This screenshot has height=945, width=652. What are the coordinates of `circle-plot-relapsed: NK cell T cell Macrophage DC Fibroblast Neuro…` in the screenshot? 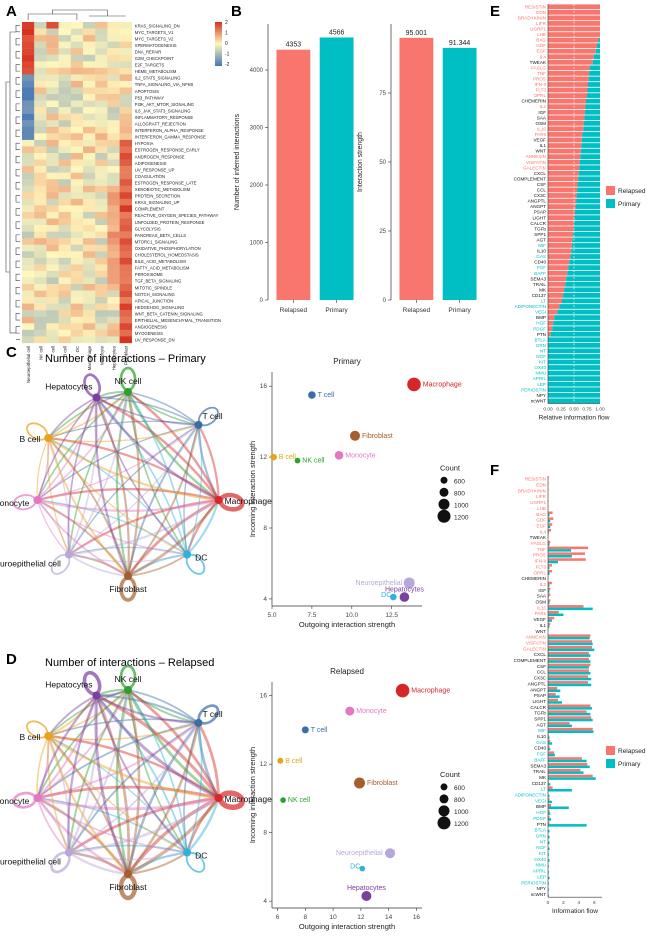 It's located at (136, 782).